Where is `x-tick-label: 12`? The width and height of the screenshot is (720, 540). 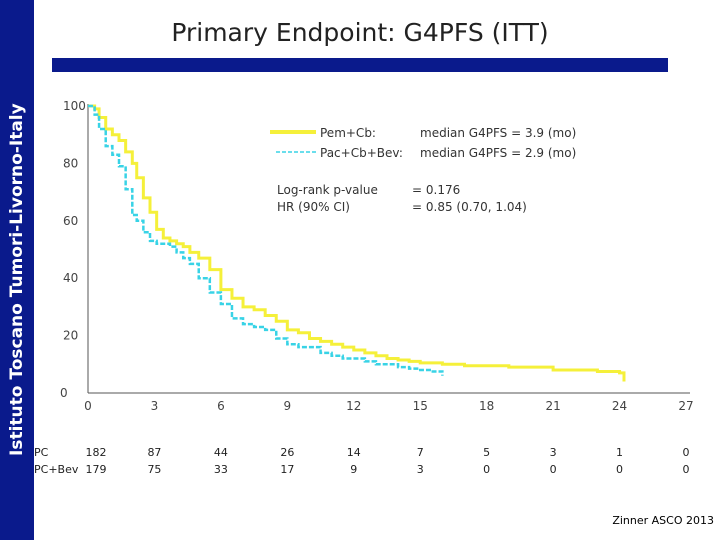
x-tick-label: 12 is located at coordinates (353, 406).